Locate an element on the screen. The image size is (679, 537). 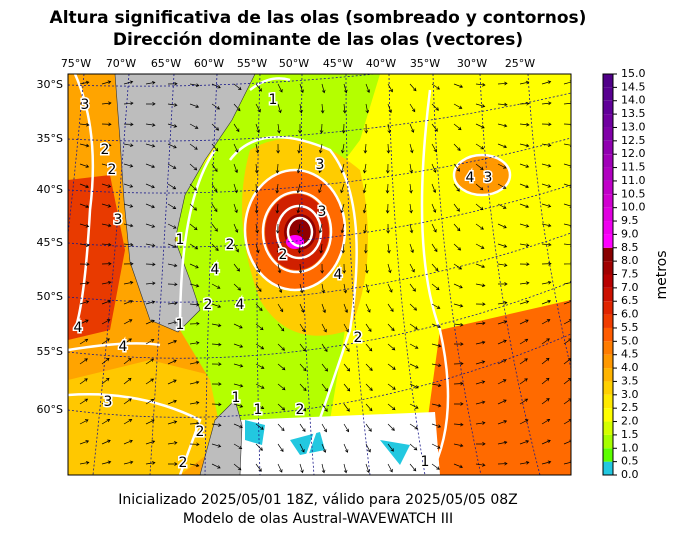
colorbar-tick-label: 12.5 is located at coordinates (633, 140).